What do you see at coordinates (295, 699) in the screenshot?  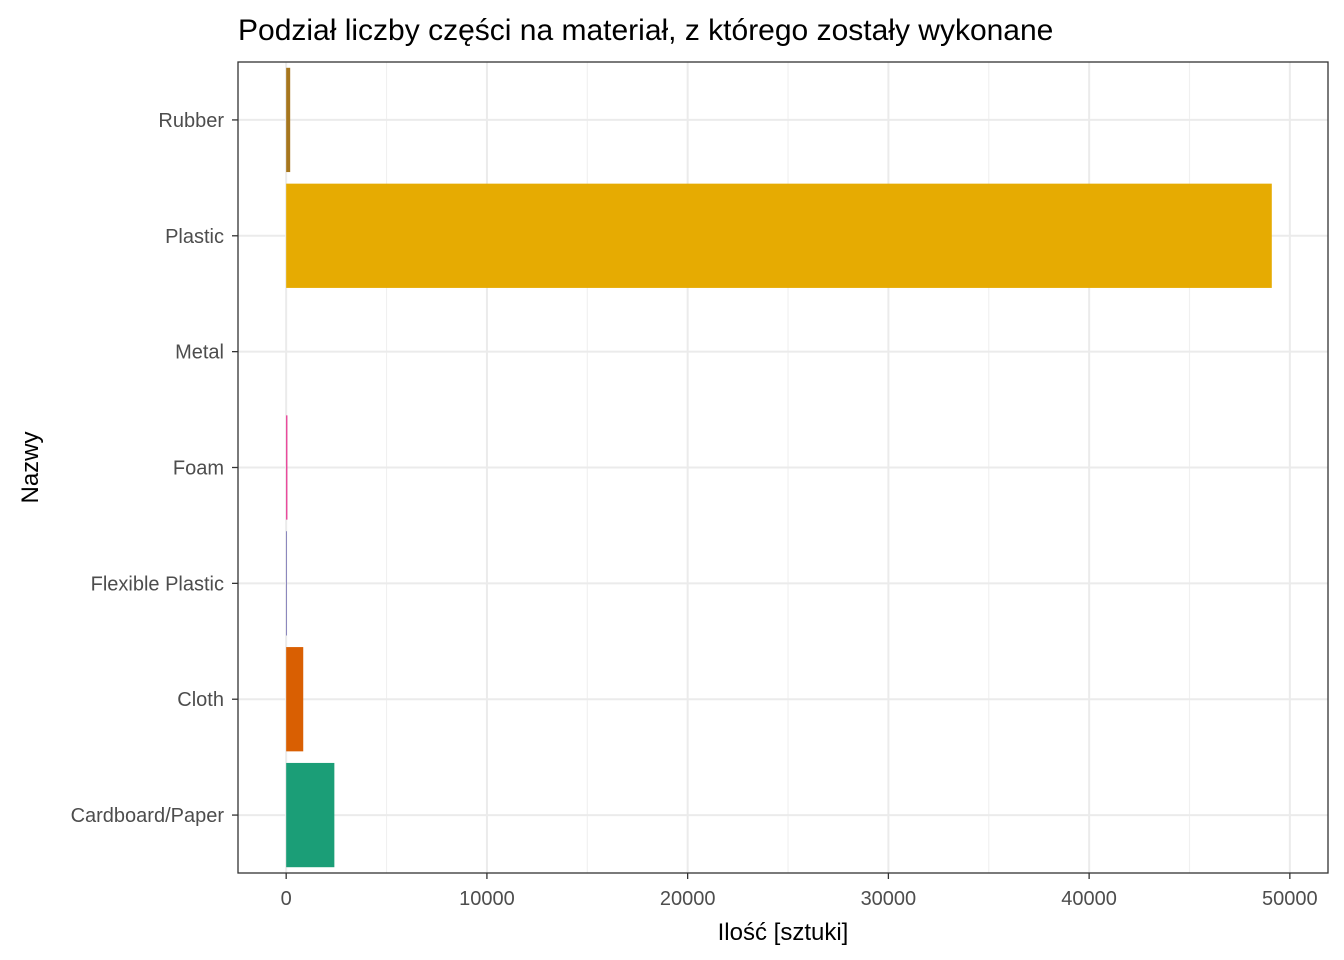 I see `bar-cloth` at bounding box center [295, 699].